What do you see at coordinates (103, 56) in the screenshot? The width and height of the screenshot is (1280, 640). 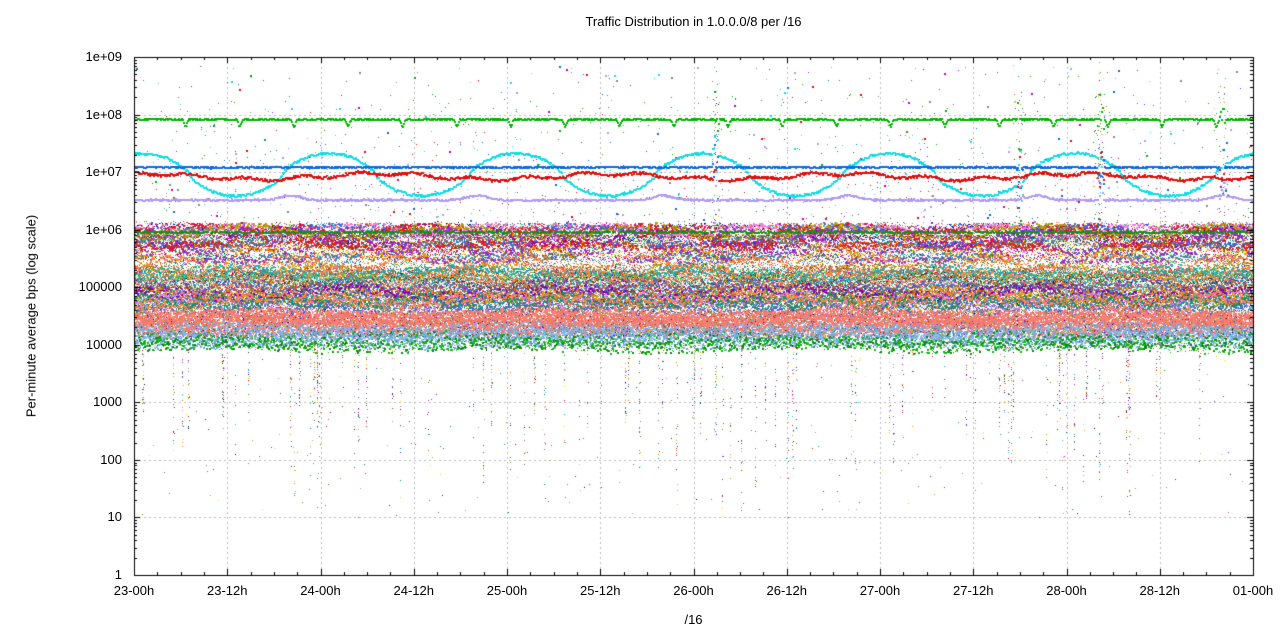 I see `y-tick-label: 1e+09` at bounding box center [103, 56].